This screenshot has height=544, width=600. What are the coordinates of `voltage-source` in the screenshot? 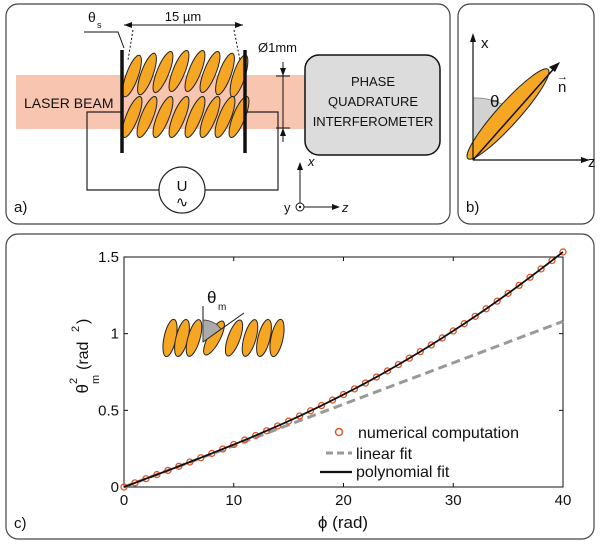 It's located at (182, 190).